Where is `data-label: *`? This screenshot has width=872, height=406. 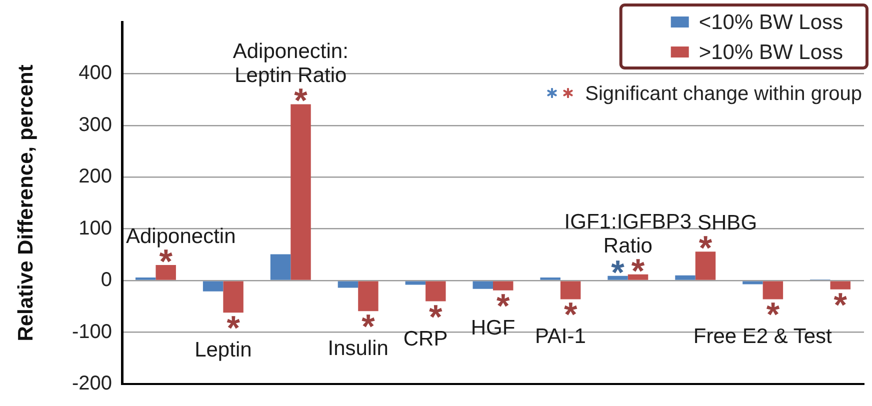 data-label: * is located at coordinates (841, 305).